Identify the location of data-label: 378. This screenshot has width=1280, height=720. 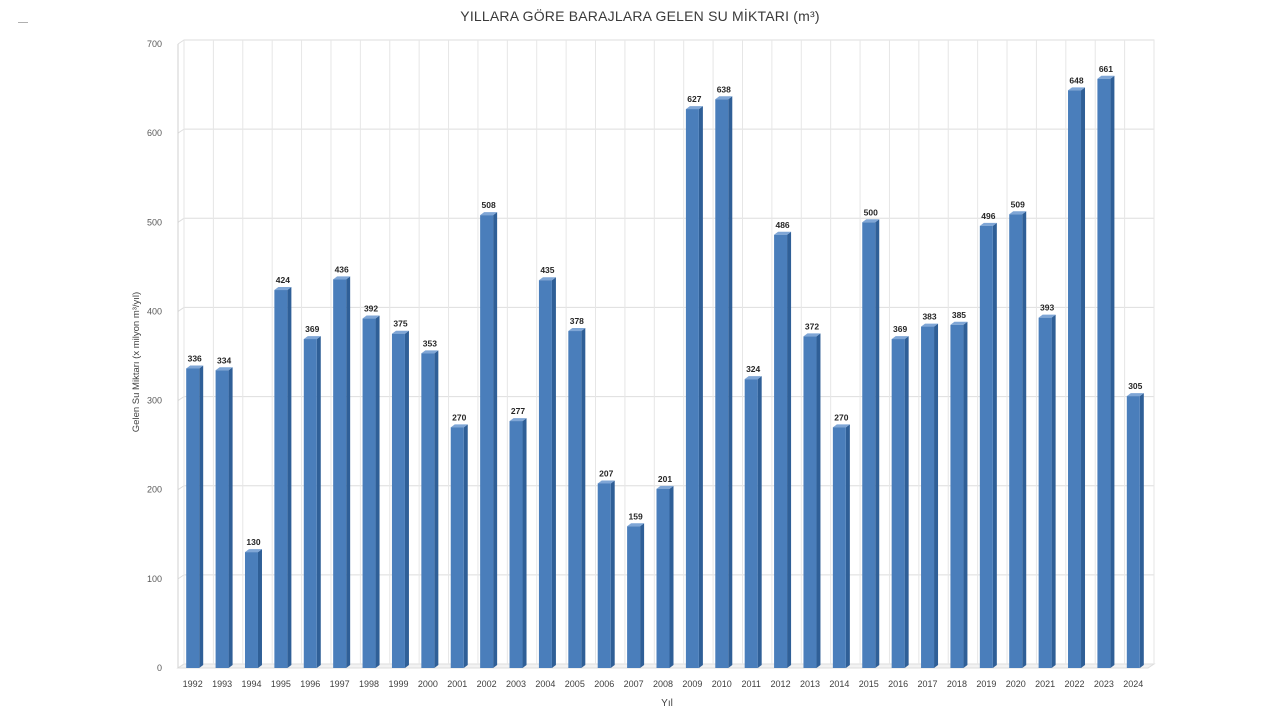
(577, 321).